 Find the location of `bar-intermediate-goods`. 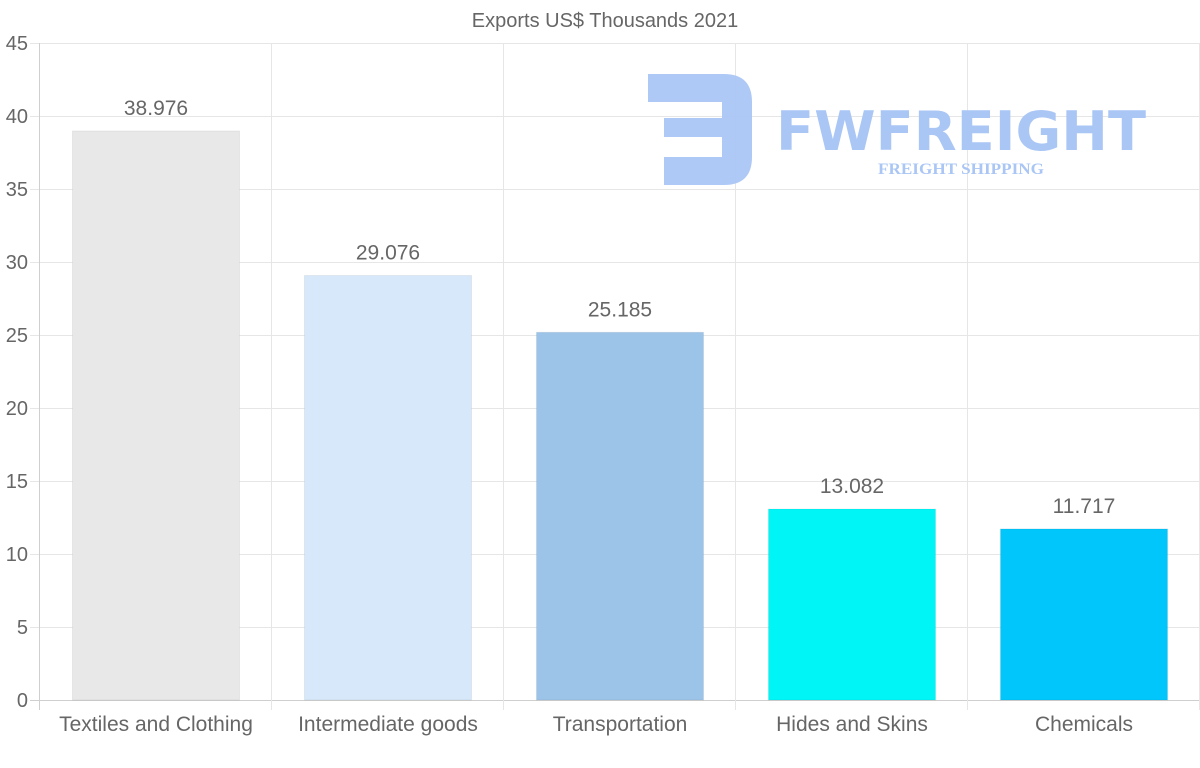

bar-intermediate-goods is located at coordinates (388, 487).